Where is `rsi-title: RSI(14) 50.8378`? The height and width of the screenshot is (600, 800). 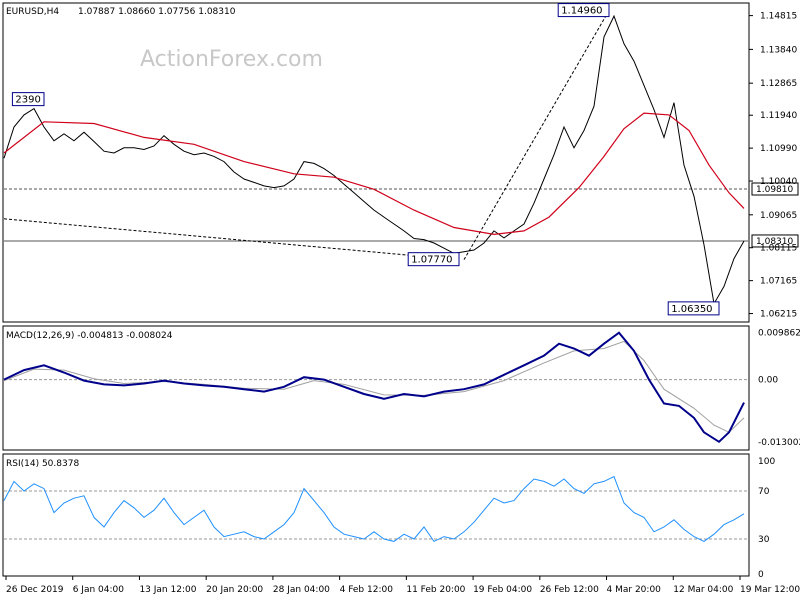 rsi-title: RSI(14) 50.8378 is located at coordinates (42, 464).